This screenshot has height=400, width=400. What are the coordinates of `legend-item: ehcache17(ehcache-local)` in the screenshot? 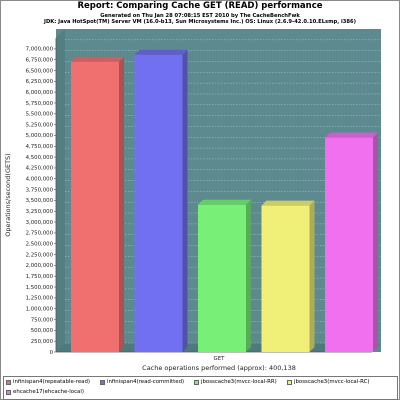 It's located at (45, 392).